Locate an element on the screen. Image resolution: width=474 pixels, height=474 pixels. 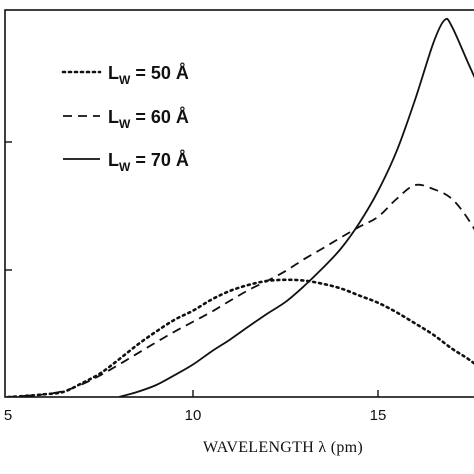
x-tick-label-3: 15 is located at coordinates (378, 415).